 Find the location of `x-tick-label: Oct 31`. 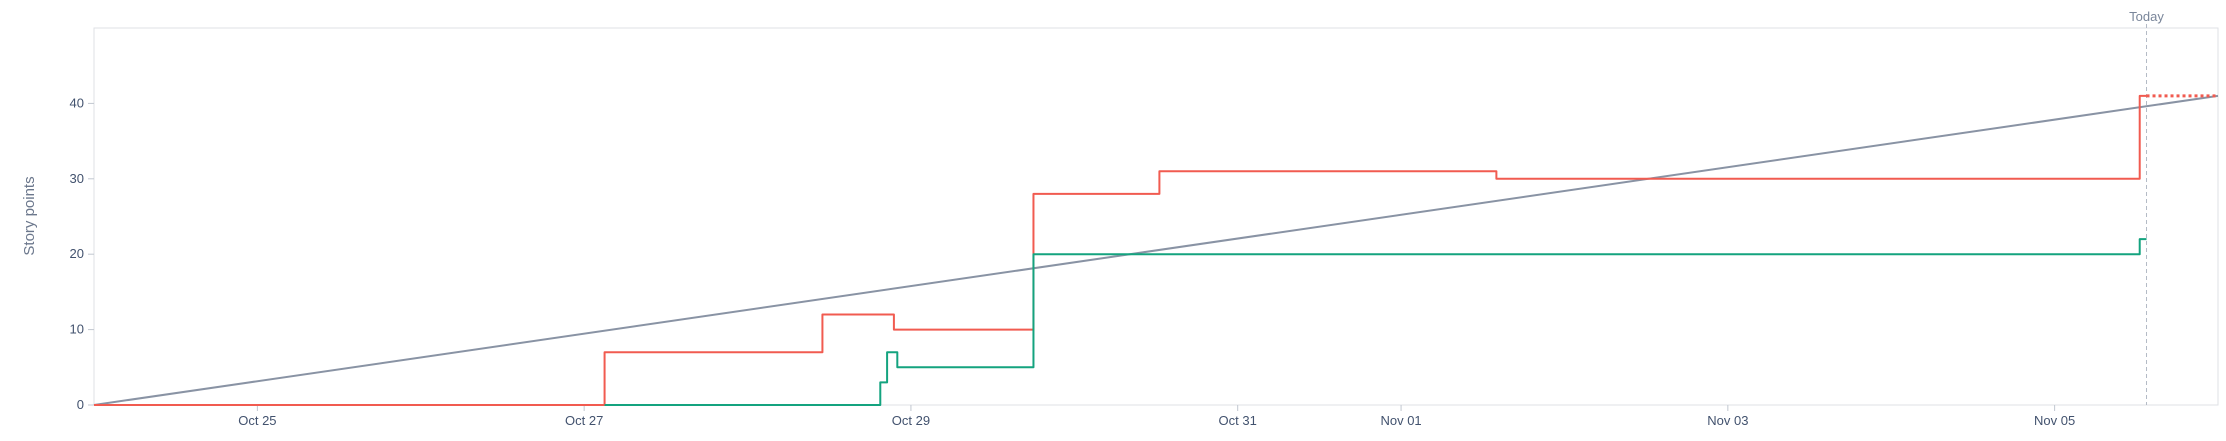

x-tick-label: Oct 31 is located at coordinates (1238, 420).